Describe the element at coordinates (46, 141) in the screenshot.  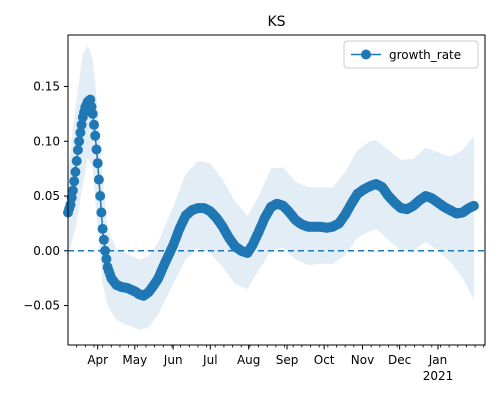
I see `y-tick-label: 0.10` at that location.